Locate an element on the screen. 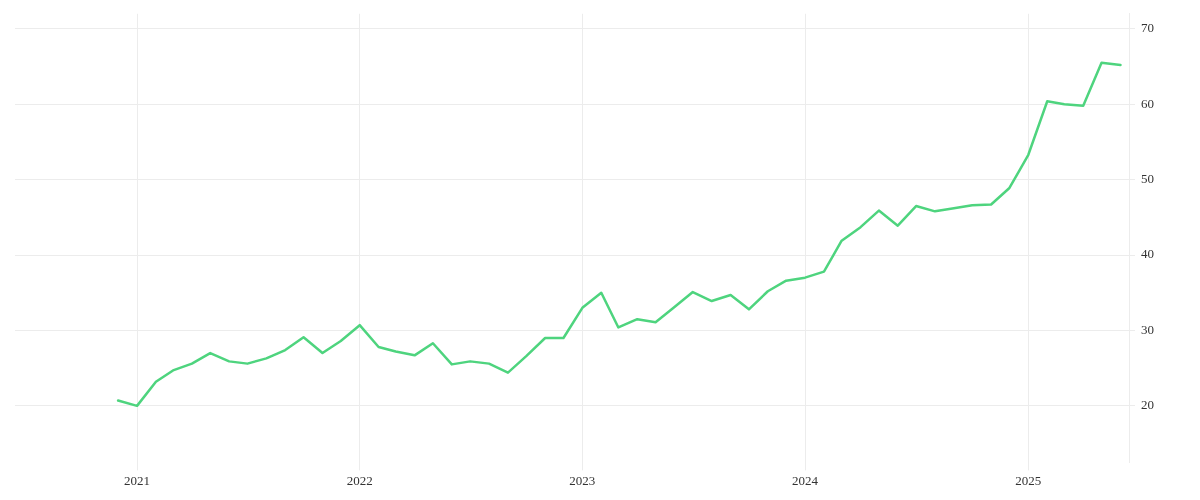 Image resolution: width=1200 pixels, height=500 pixels. y-tick-label: 70 is located at coordinates (1147, 28).